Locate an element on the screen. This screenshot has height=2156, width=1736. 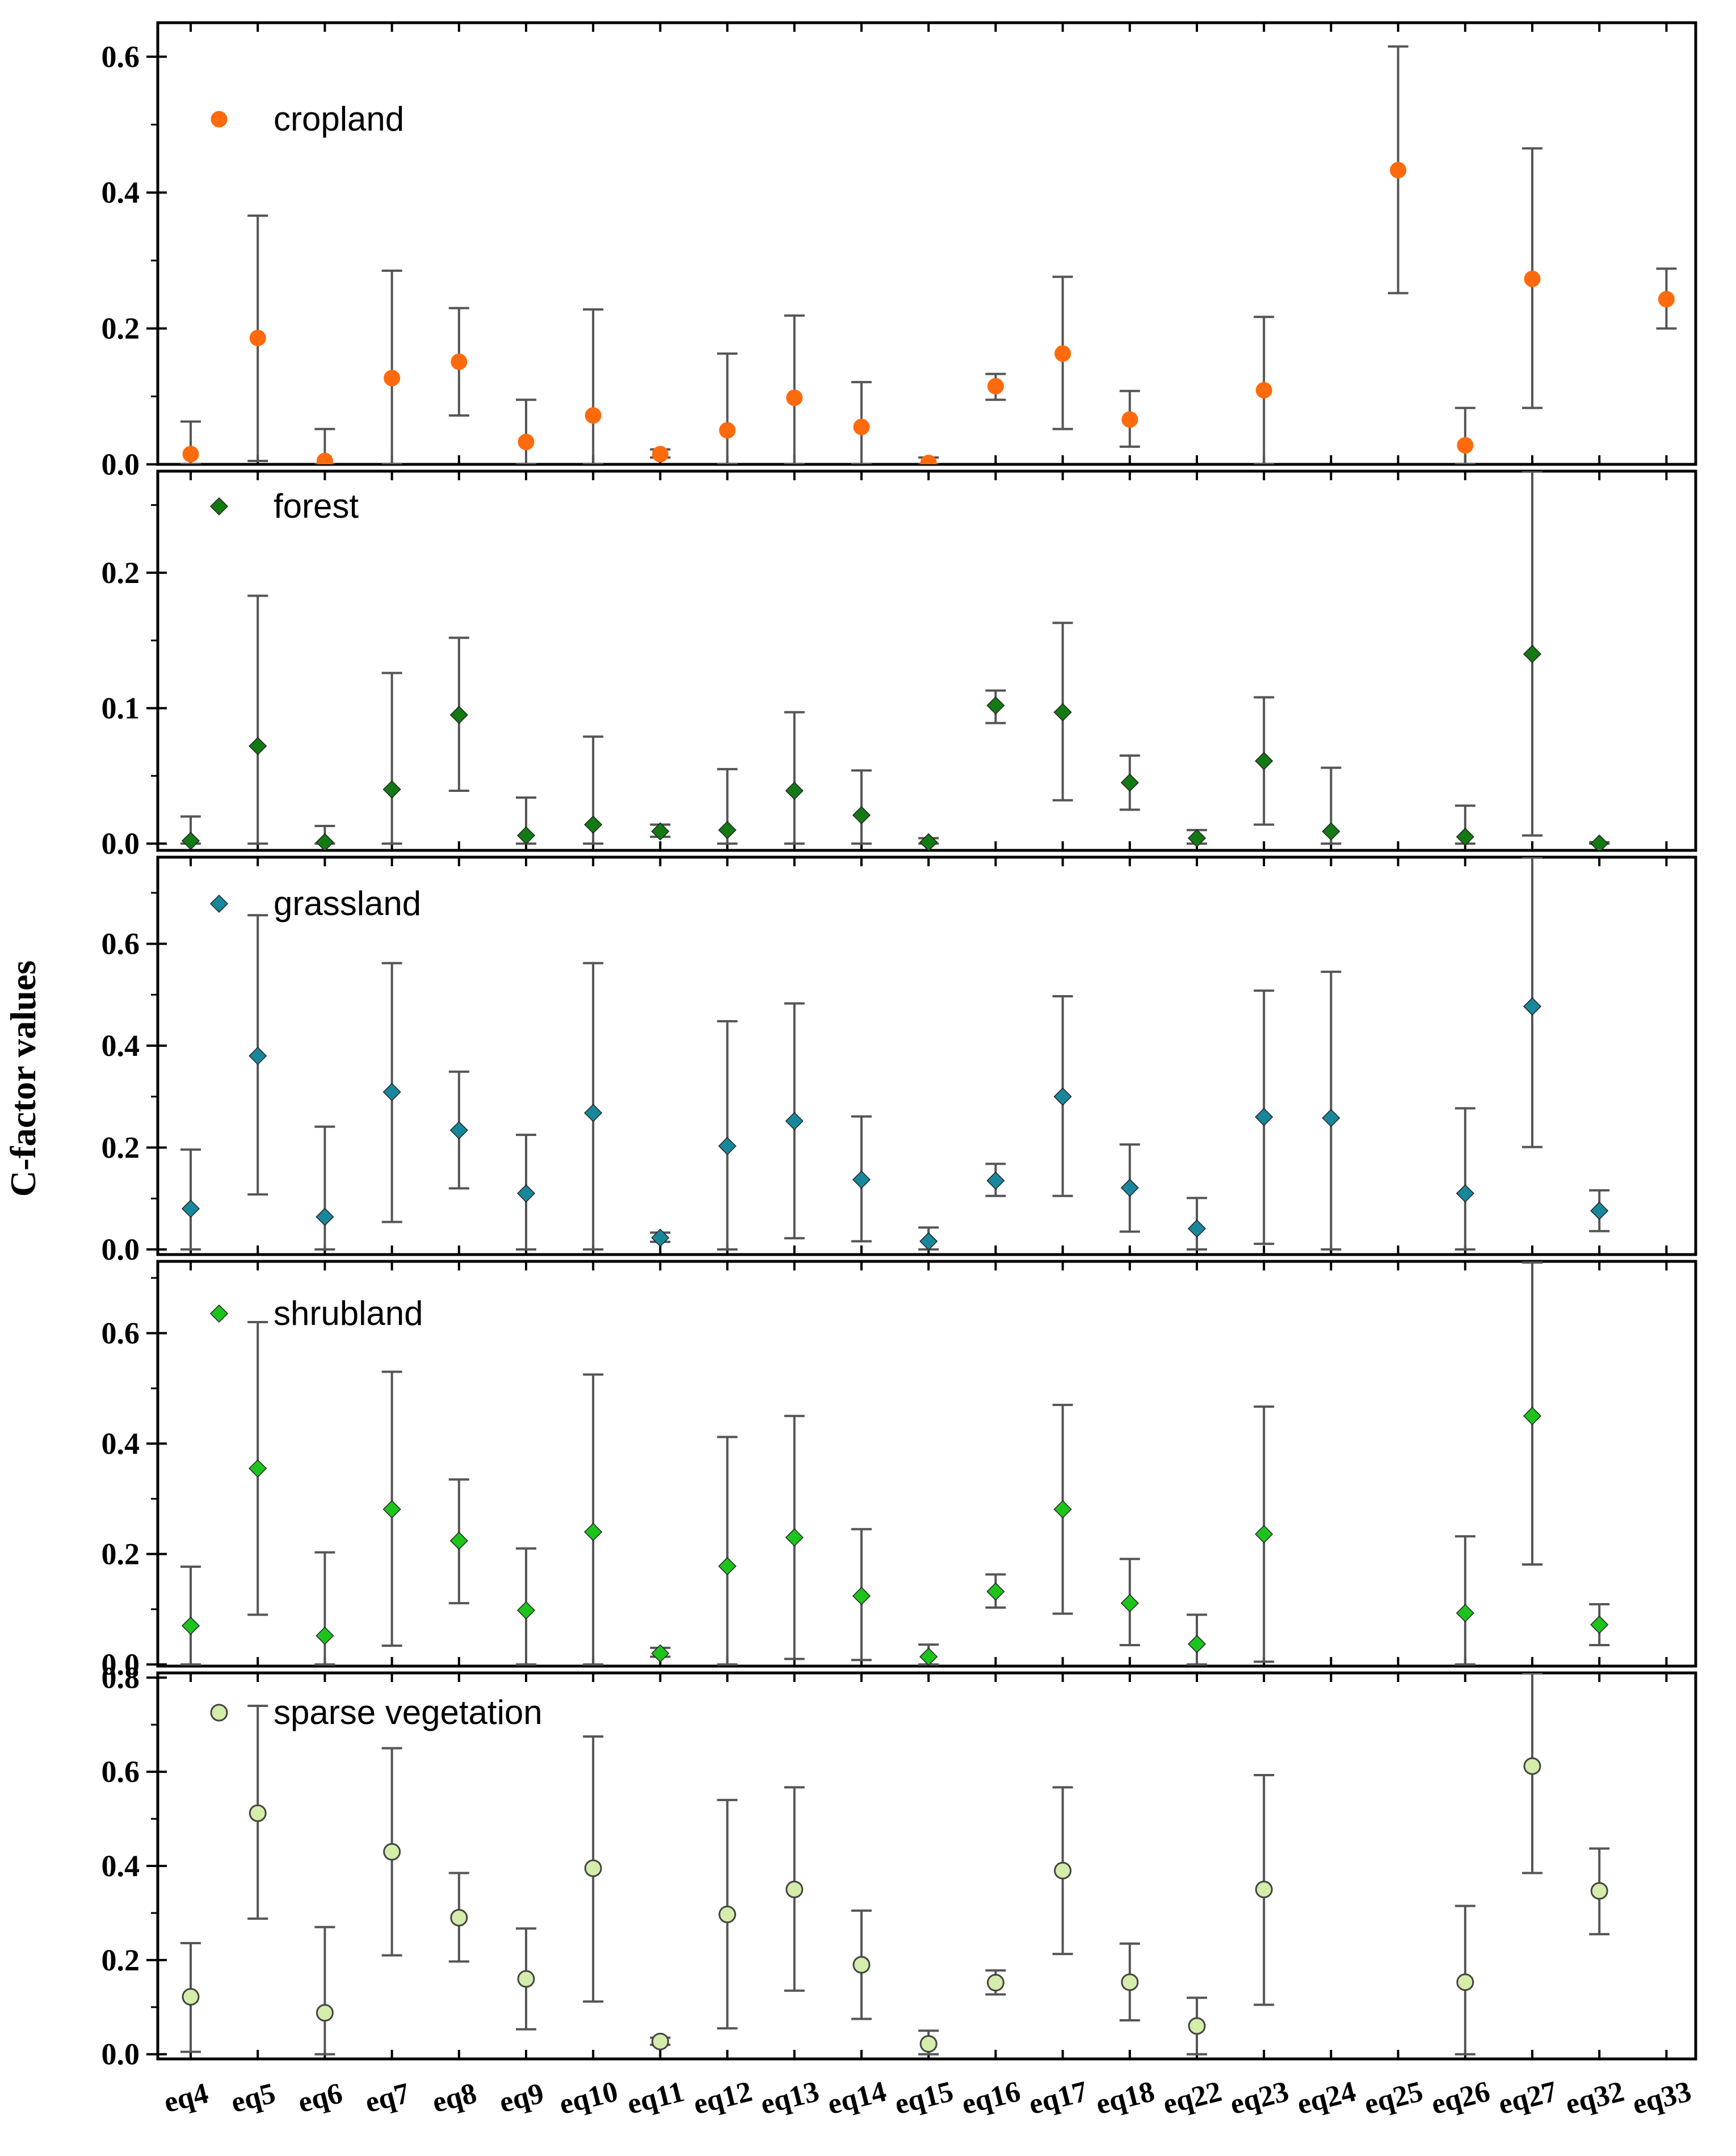
y-tick-label: 0.4 is located at coordinates (121, 1046).